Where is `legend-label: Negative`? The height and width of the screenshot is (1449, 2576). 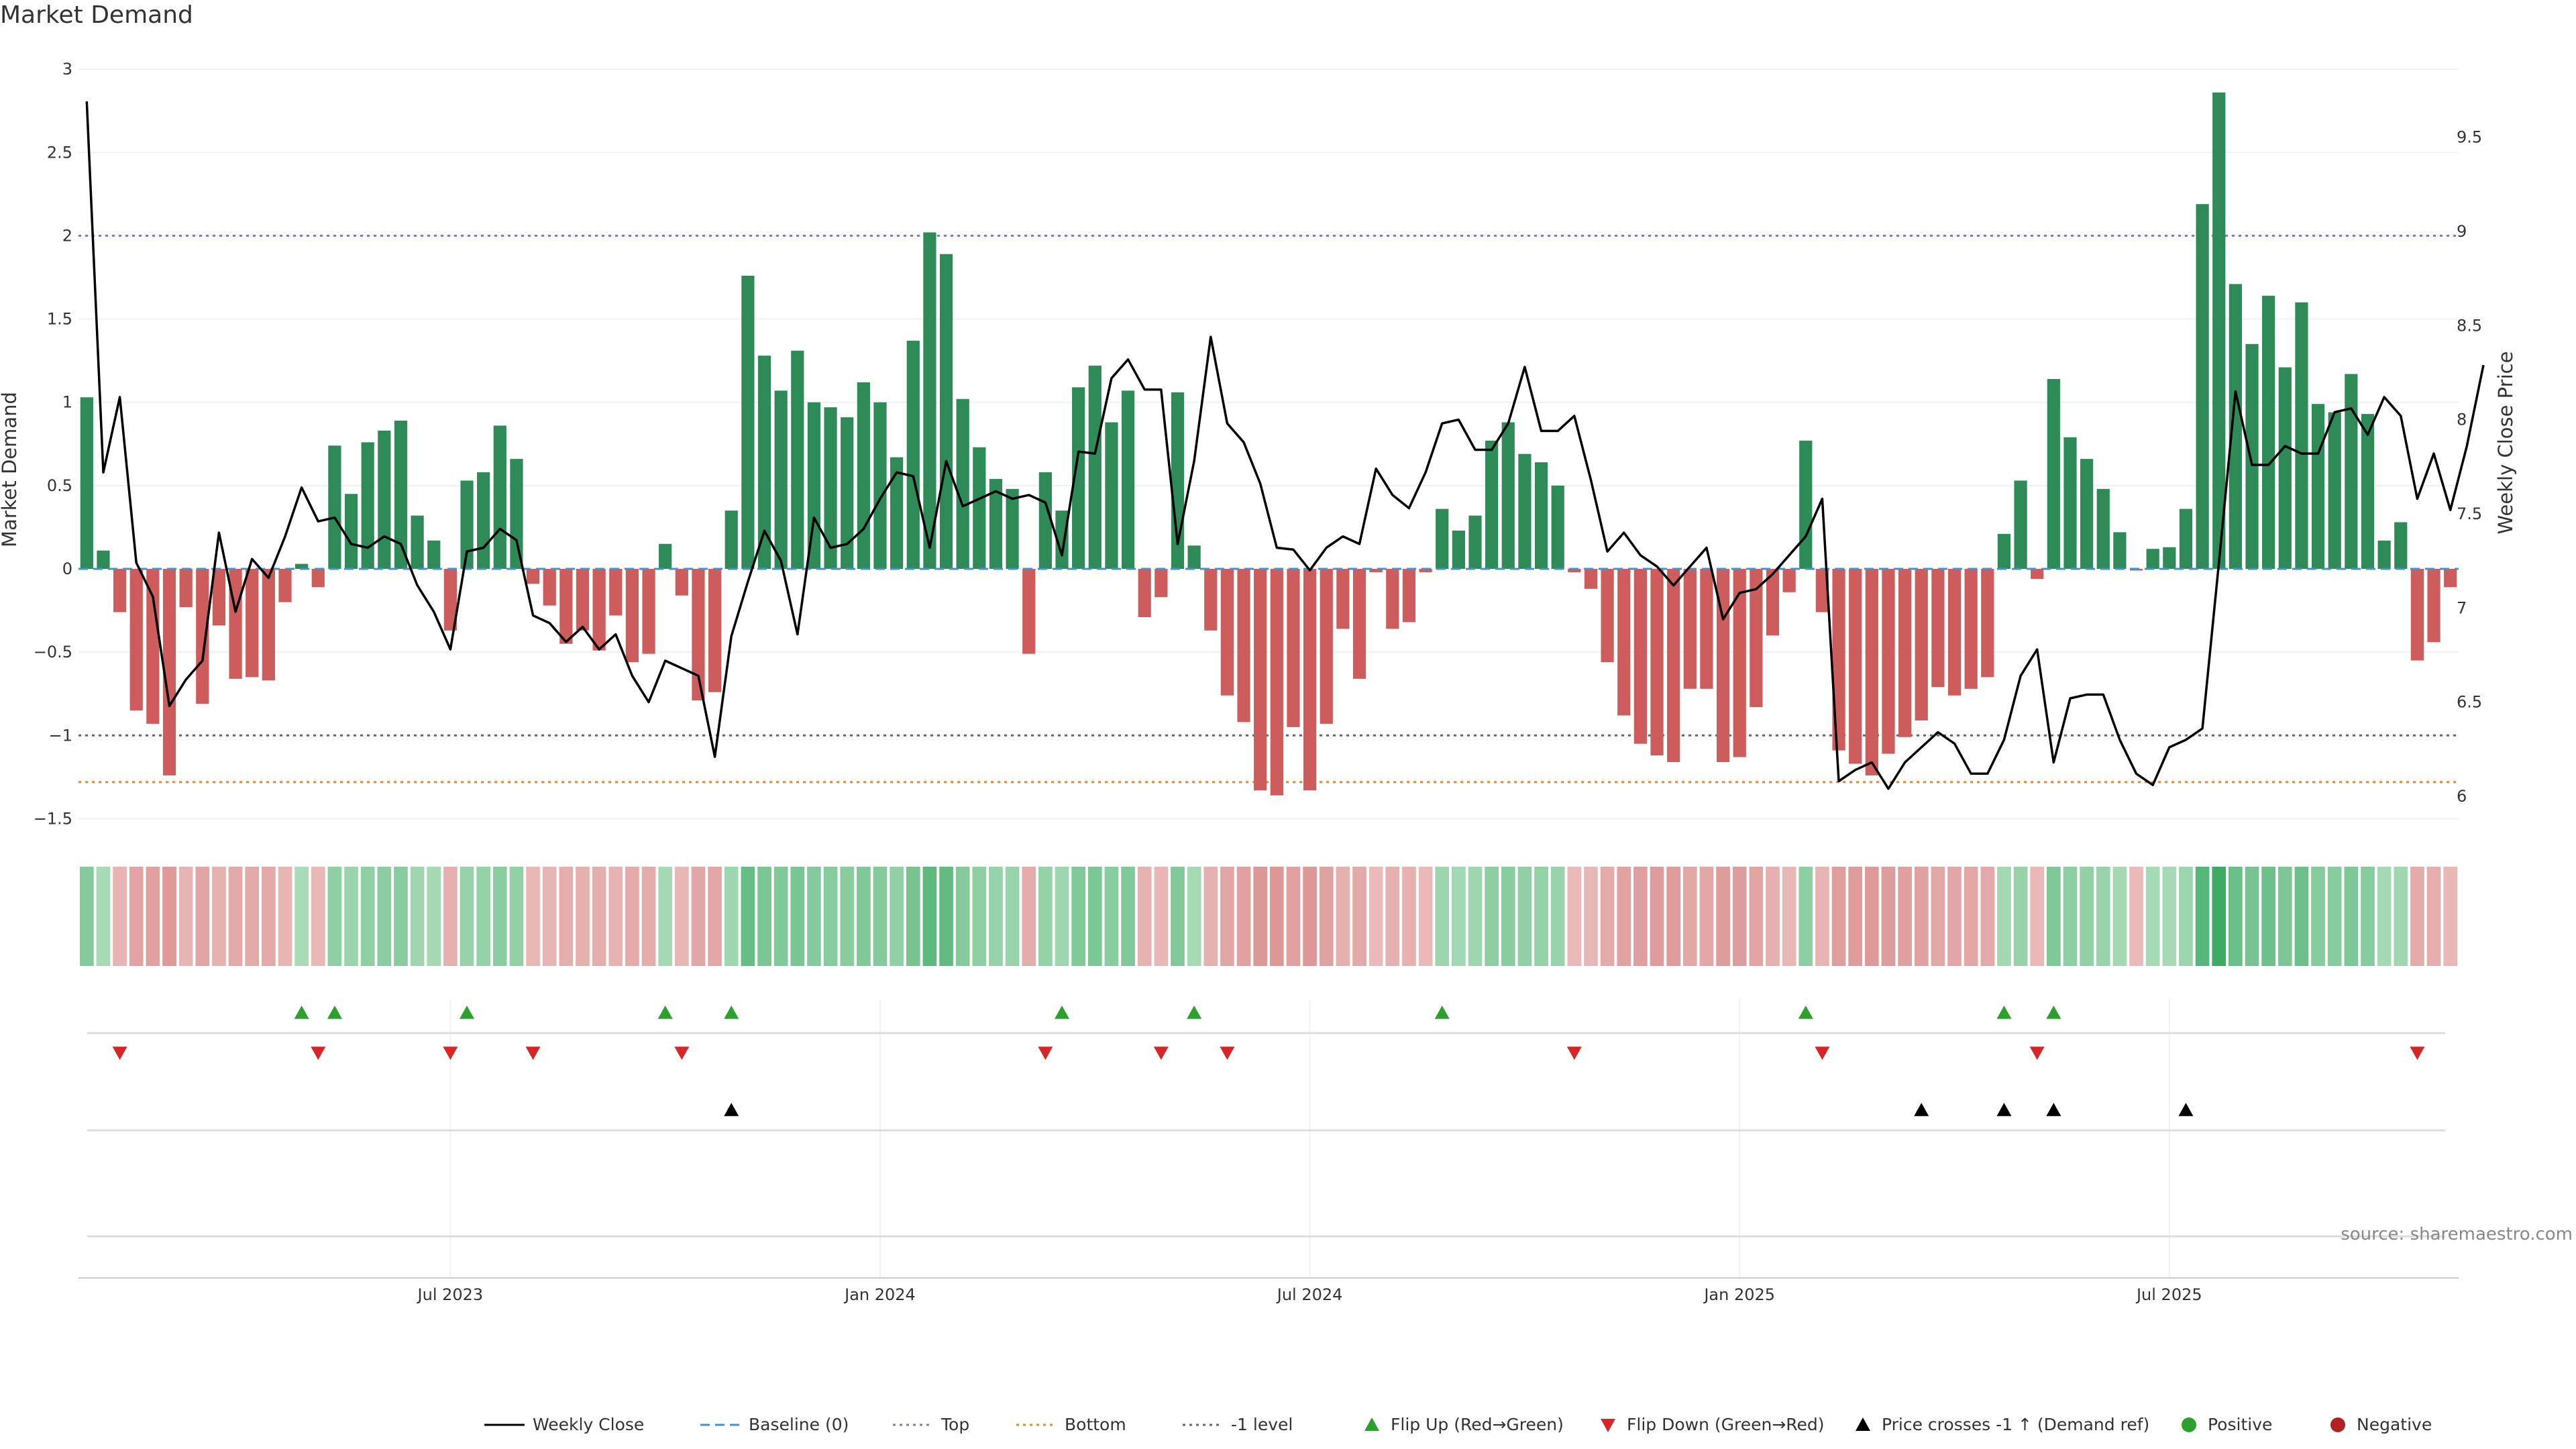 legend-label: Negative is located at coordinates (2394, 1424).